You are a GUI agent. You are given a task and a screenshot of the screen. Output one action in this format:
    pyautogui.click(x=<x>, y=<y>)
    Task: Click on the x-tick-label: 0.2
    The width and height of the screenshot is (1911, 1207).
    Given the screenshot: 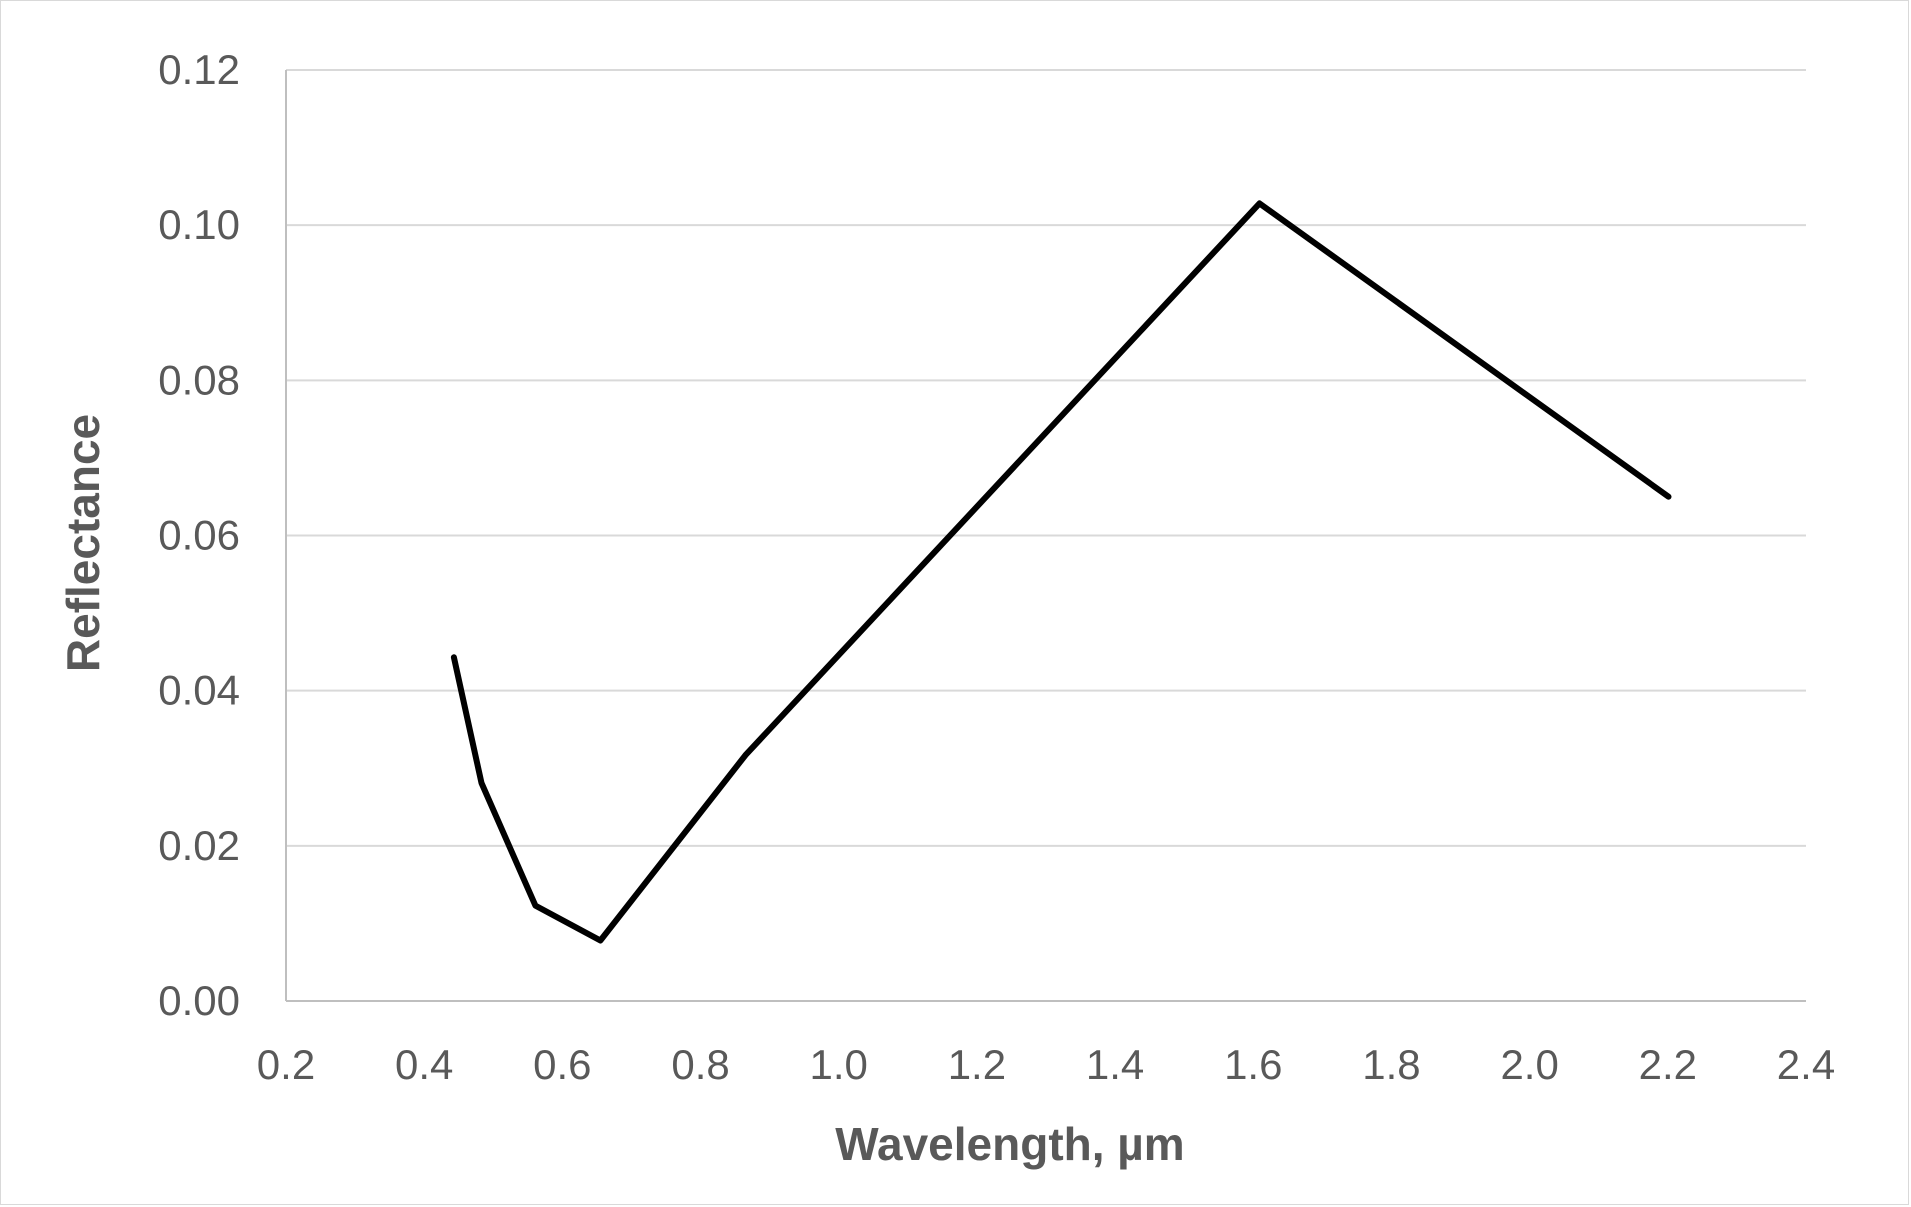 What is the action you would take?
    pyautogui.click(x=286, y=1064)
    